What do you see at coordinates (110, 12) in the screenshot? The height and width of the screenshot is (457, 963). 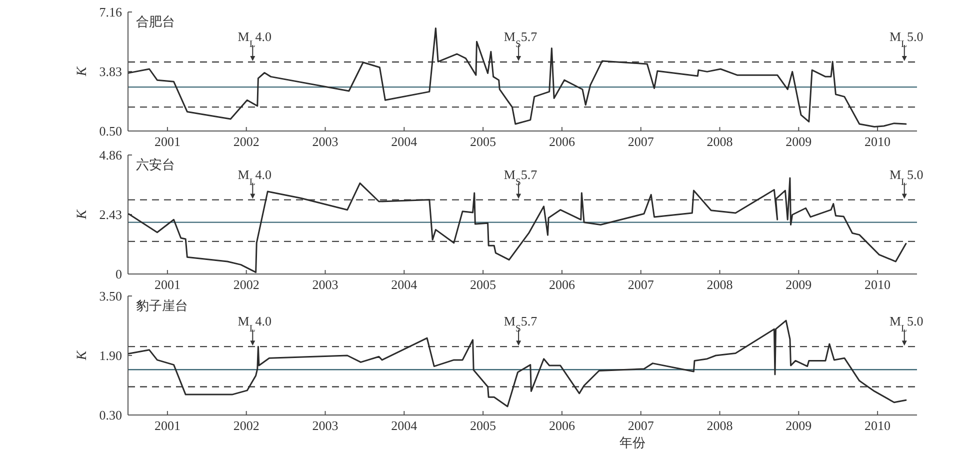 I see `y-tick-label: 7.16` at bounding box center [110, 12].